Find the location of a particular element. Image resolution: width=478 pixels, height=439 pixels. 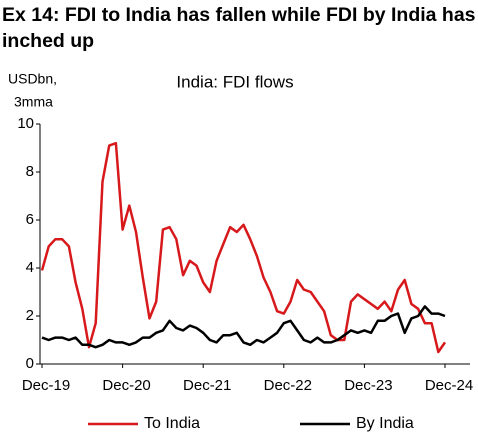

x-tick-label: Dec-20 is located at coordinates (126, 385).